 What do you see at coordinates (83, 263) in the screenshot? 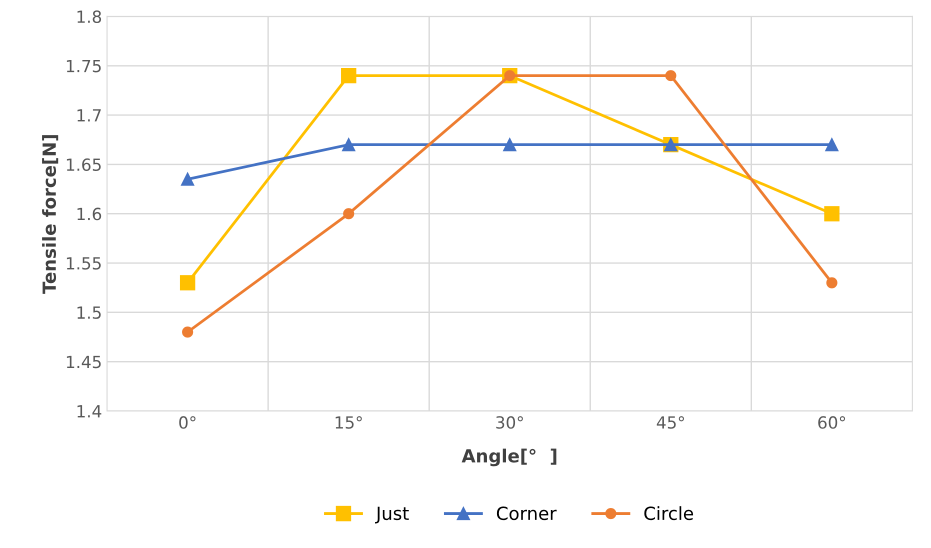
I see `y-tick-label: 1.55` at bounding box center [83, 263].